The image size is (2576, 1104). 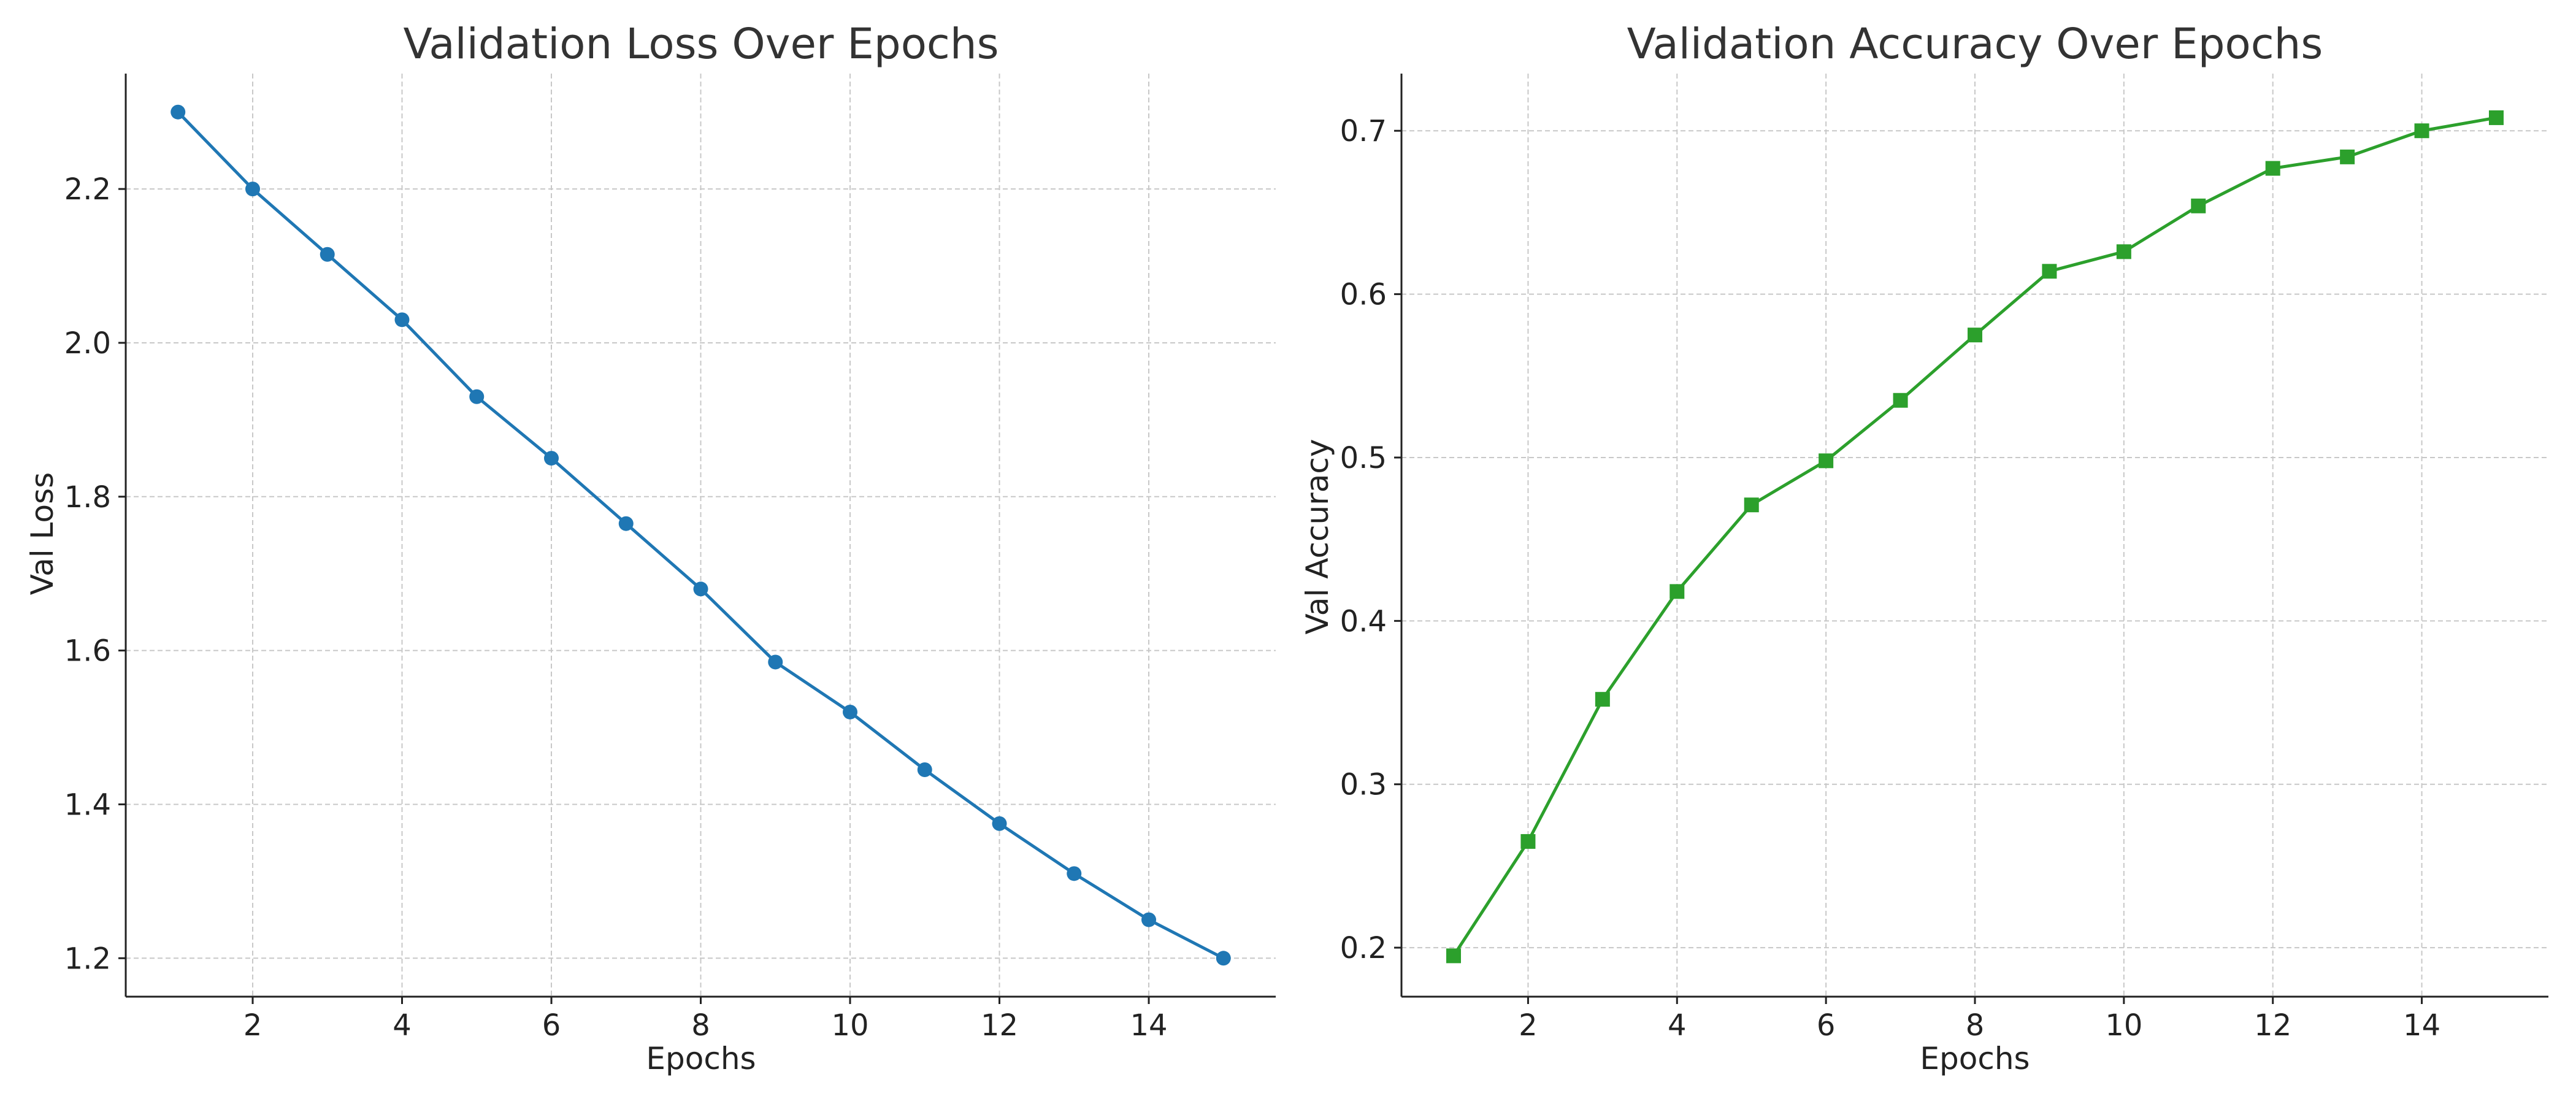 What do you see at coordinates (87, 958) in the screenshot?
I see `loss-y-tick-label: 1.2` at bounding box center [87, 958].